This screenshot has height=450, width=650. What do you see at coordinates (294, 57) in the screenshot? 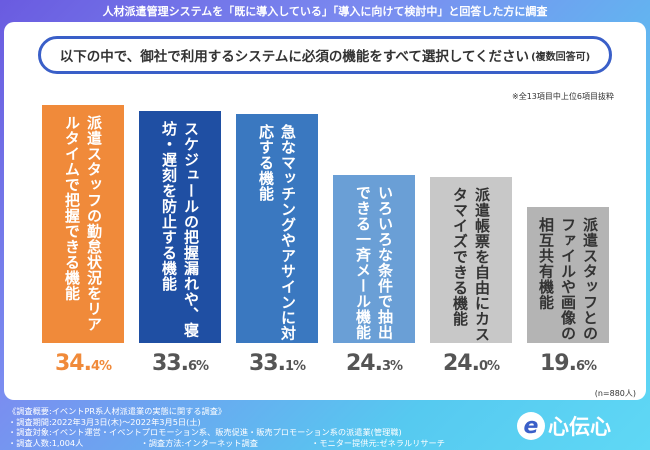
I see `question-text: 以下の中で、御社で利用するシステムに必須の機能をすべて選択してください` at bounding box center [294, 57].